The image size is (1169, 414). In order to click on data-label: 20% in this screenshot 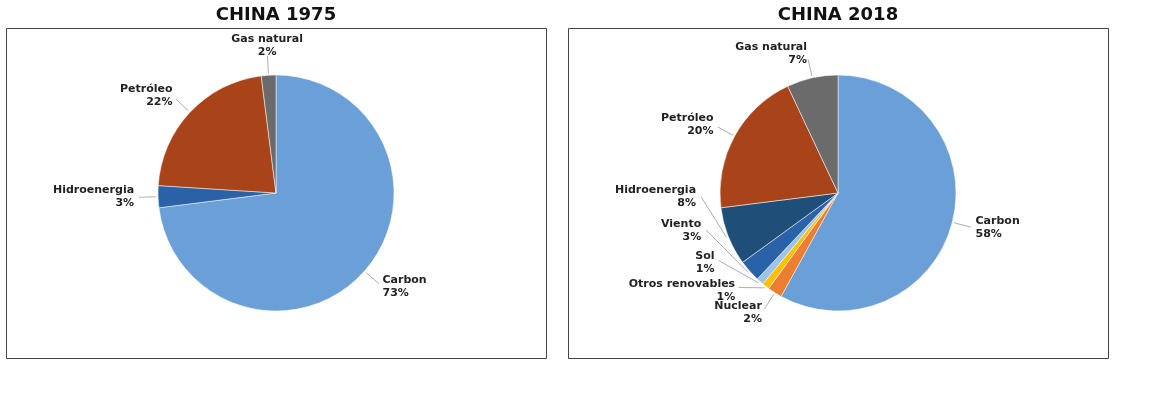, I will do `click(700, 130)`.